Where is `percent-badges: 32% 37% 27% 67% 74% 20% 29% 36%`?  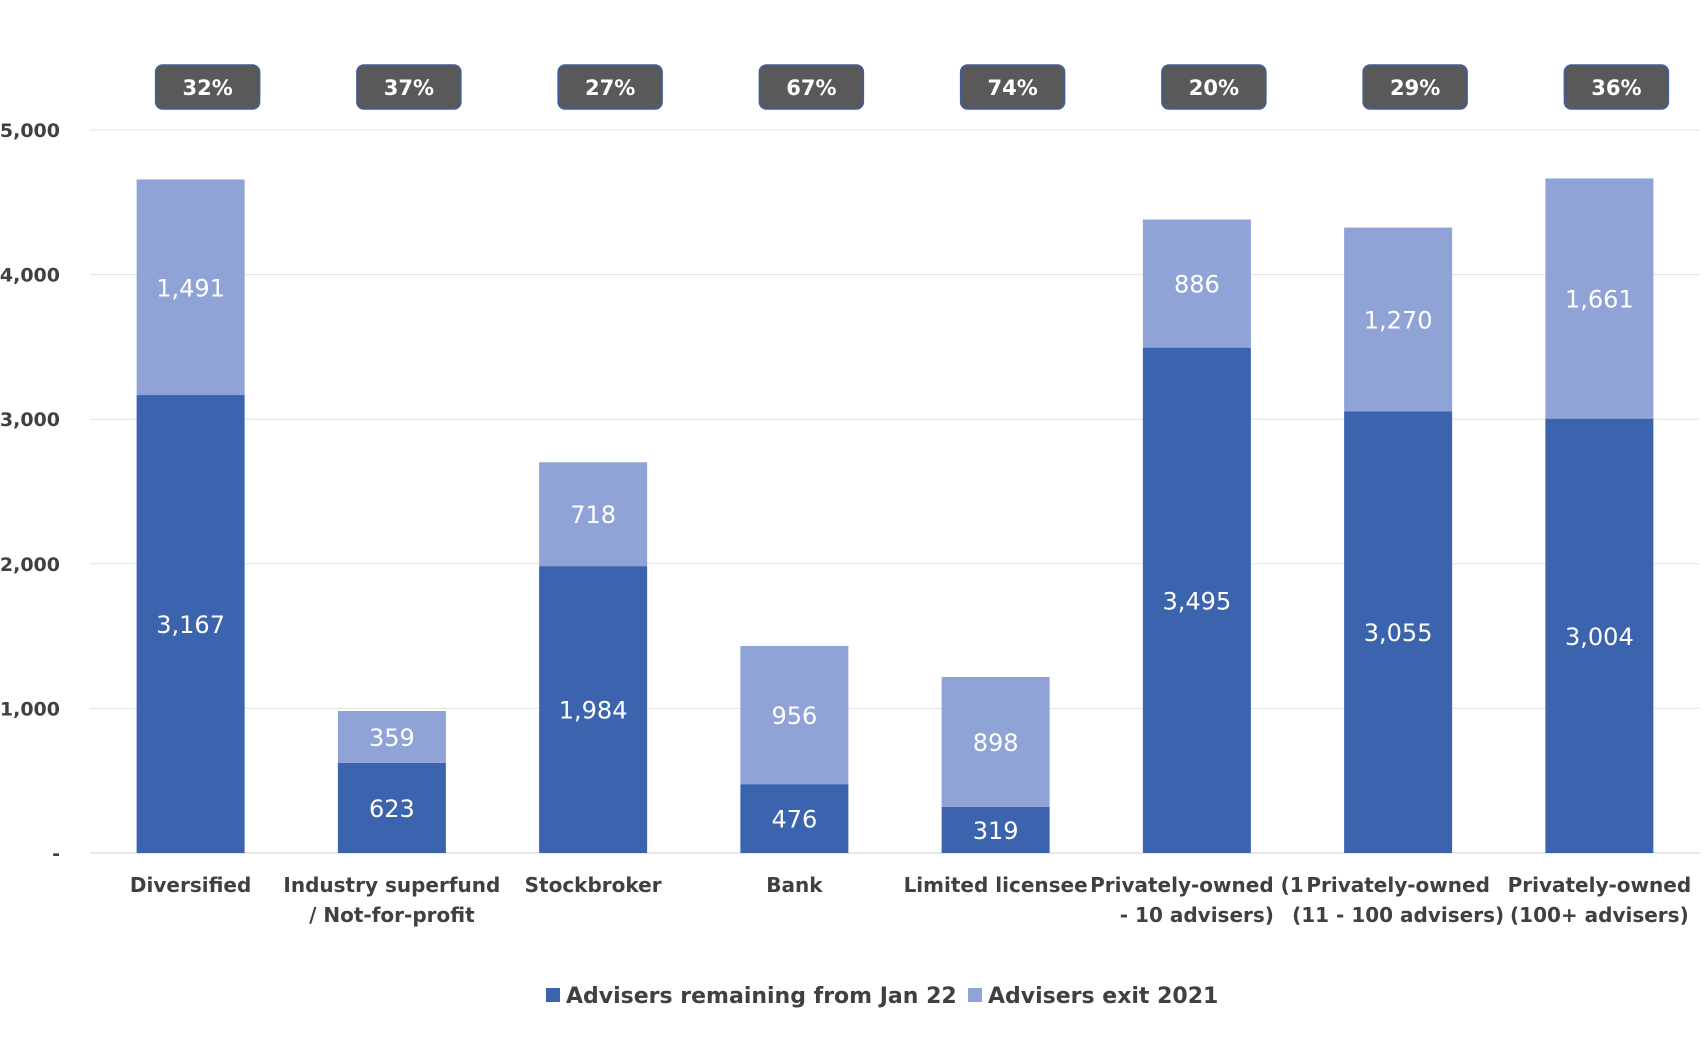
percent-badges: 32% 37% 27% 67% 74% 20% 29% 36% is located at coordinates (912, 87).